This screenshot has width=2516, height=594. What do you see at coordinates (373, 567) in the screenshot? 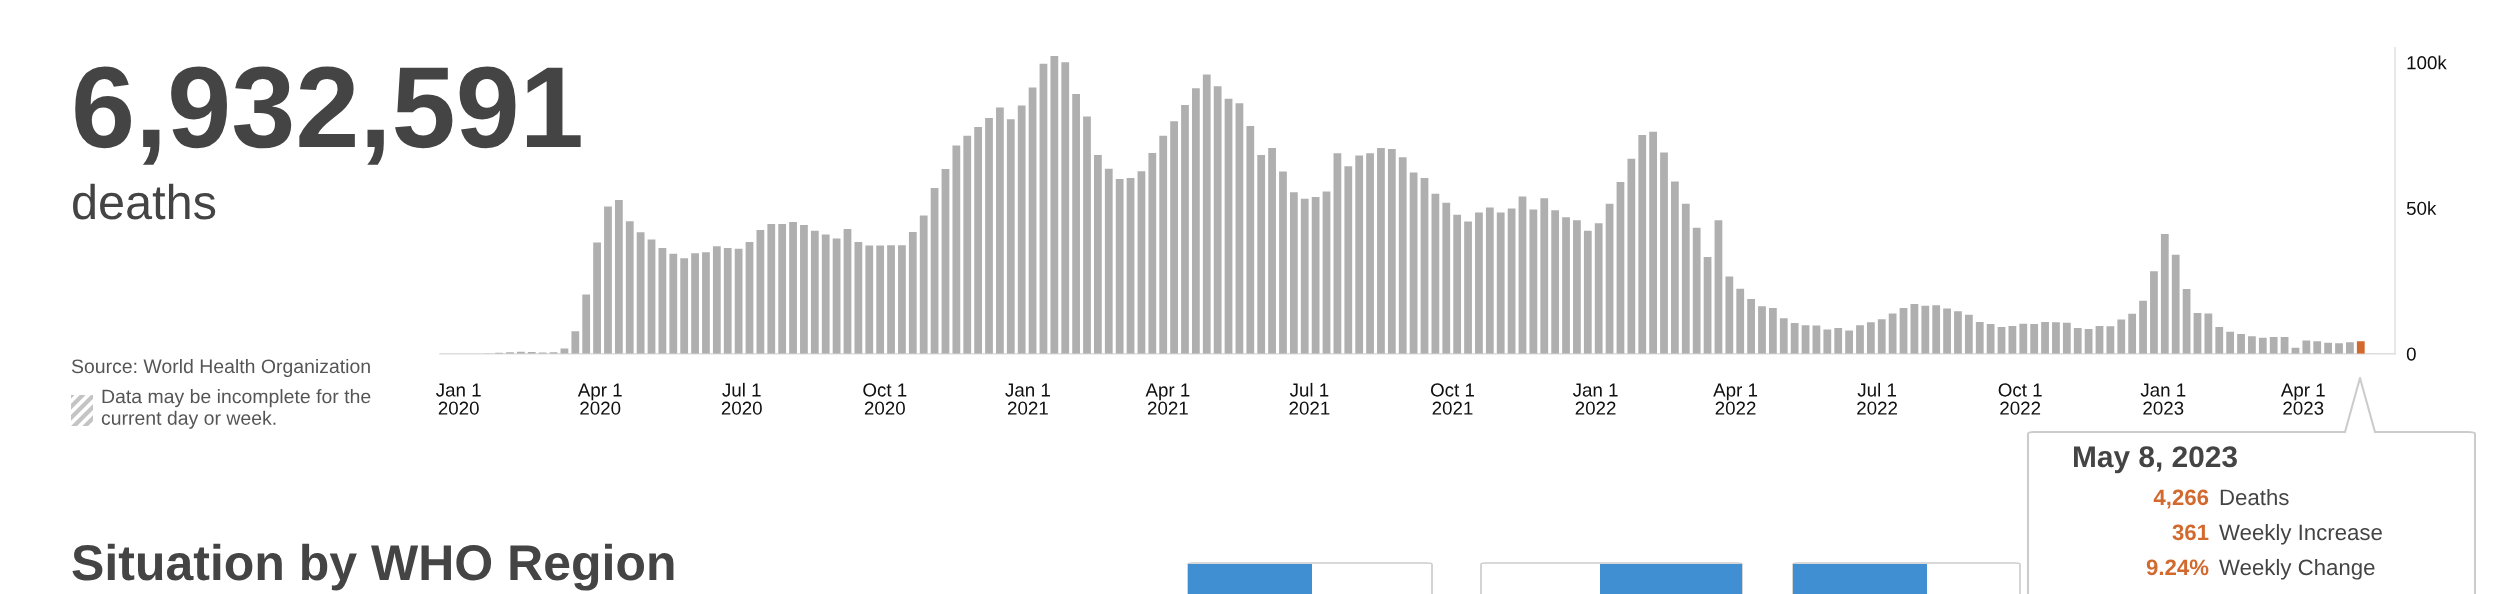
I see `text: Situation by WHO Region` at bounding box center [373, 567].